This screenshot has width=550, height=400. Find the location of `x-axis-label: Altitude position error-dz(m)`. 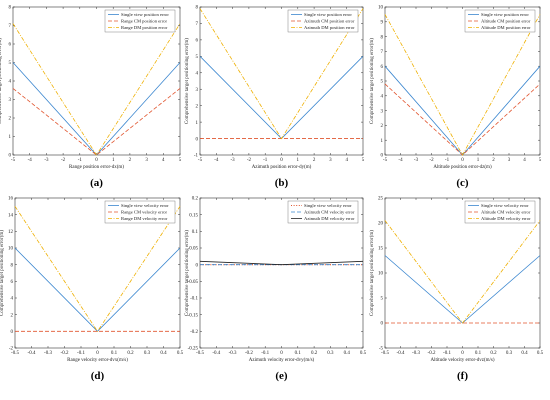

x-axis-label: Altitude position error-dz(m) is located at coordinates (462, 167).